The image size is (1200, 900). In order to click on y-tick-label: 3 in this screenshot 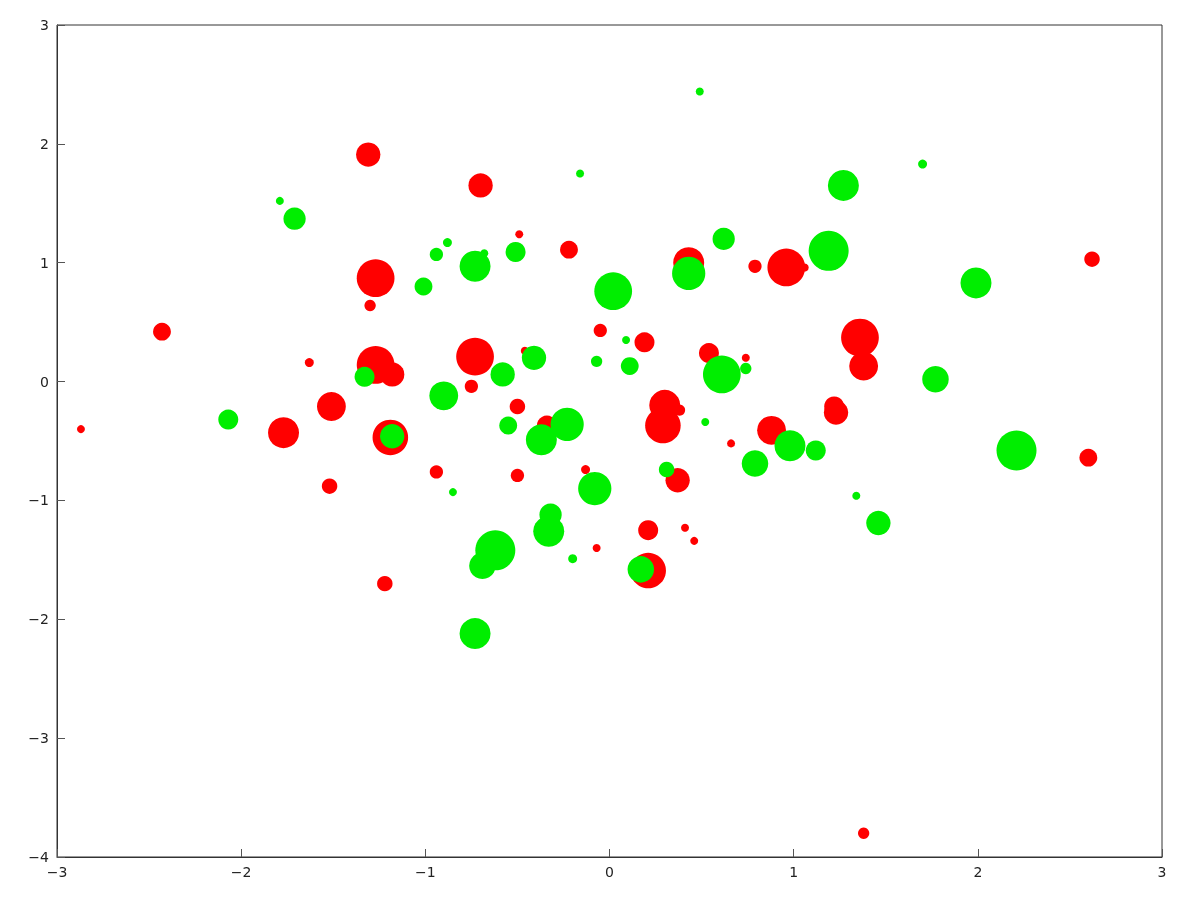, I will do `click(44, 25)`.